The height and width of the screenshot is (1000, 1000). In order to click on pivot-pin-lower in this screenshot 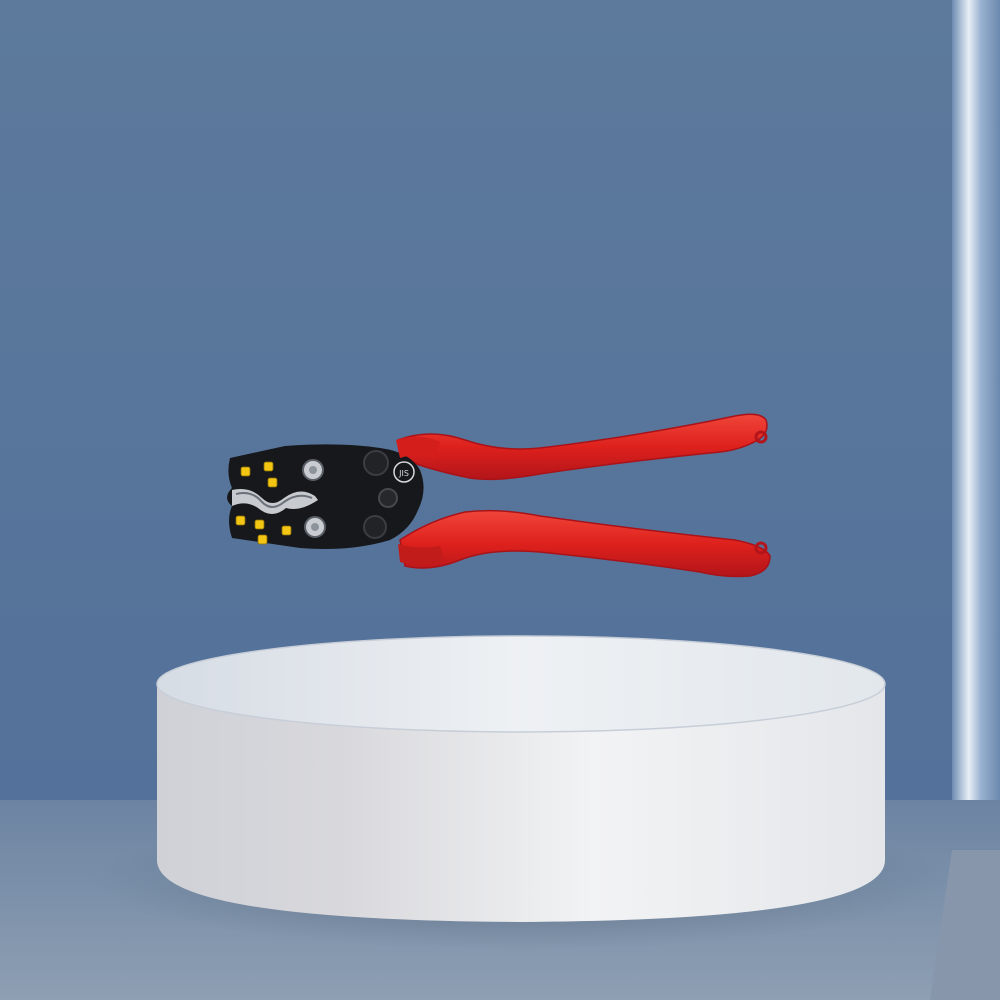, I will do `click(375, 527)`.